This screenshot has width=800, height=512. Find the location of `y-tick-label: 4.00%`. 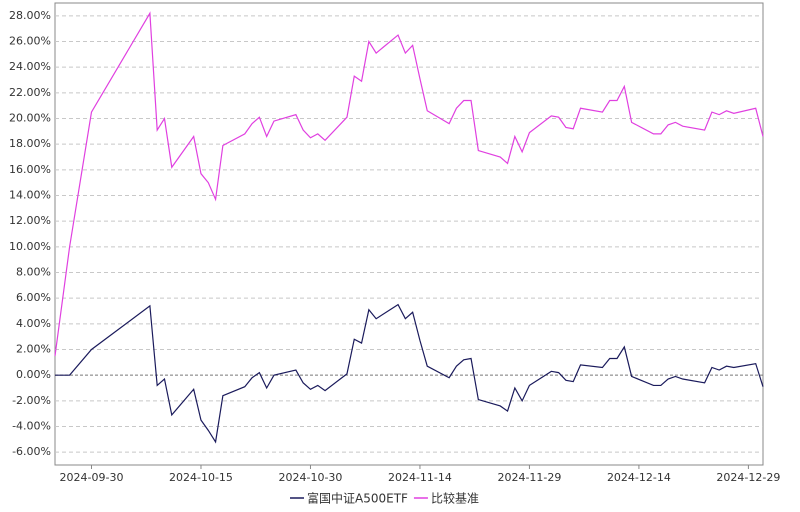

y-tick-label: 4.00% is located at coordinates (33, 323).